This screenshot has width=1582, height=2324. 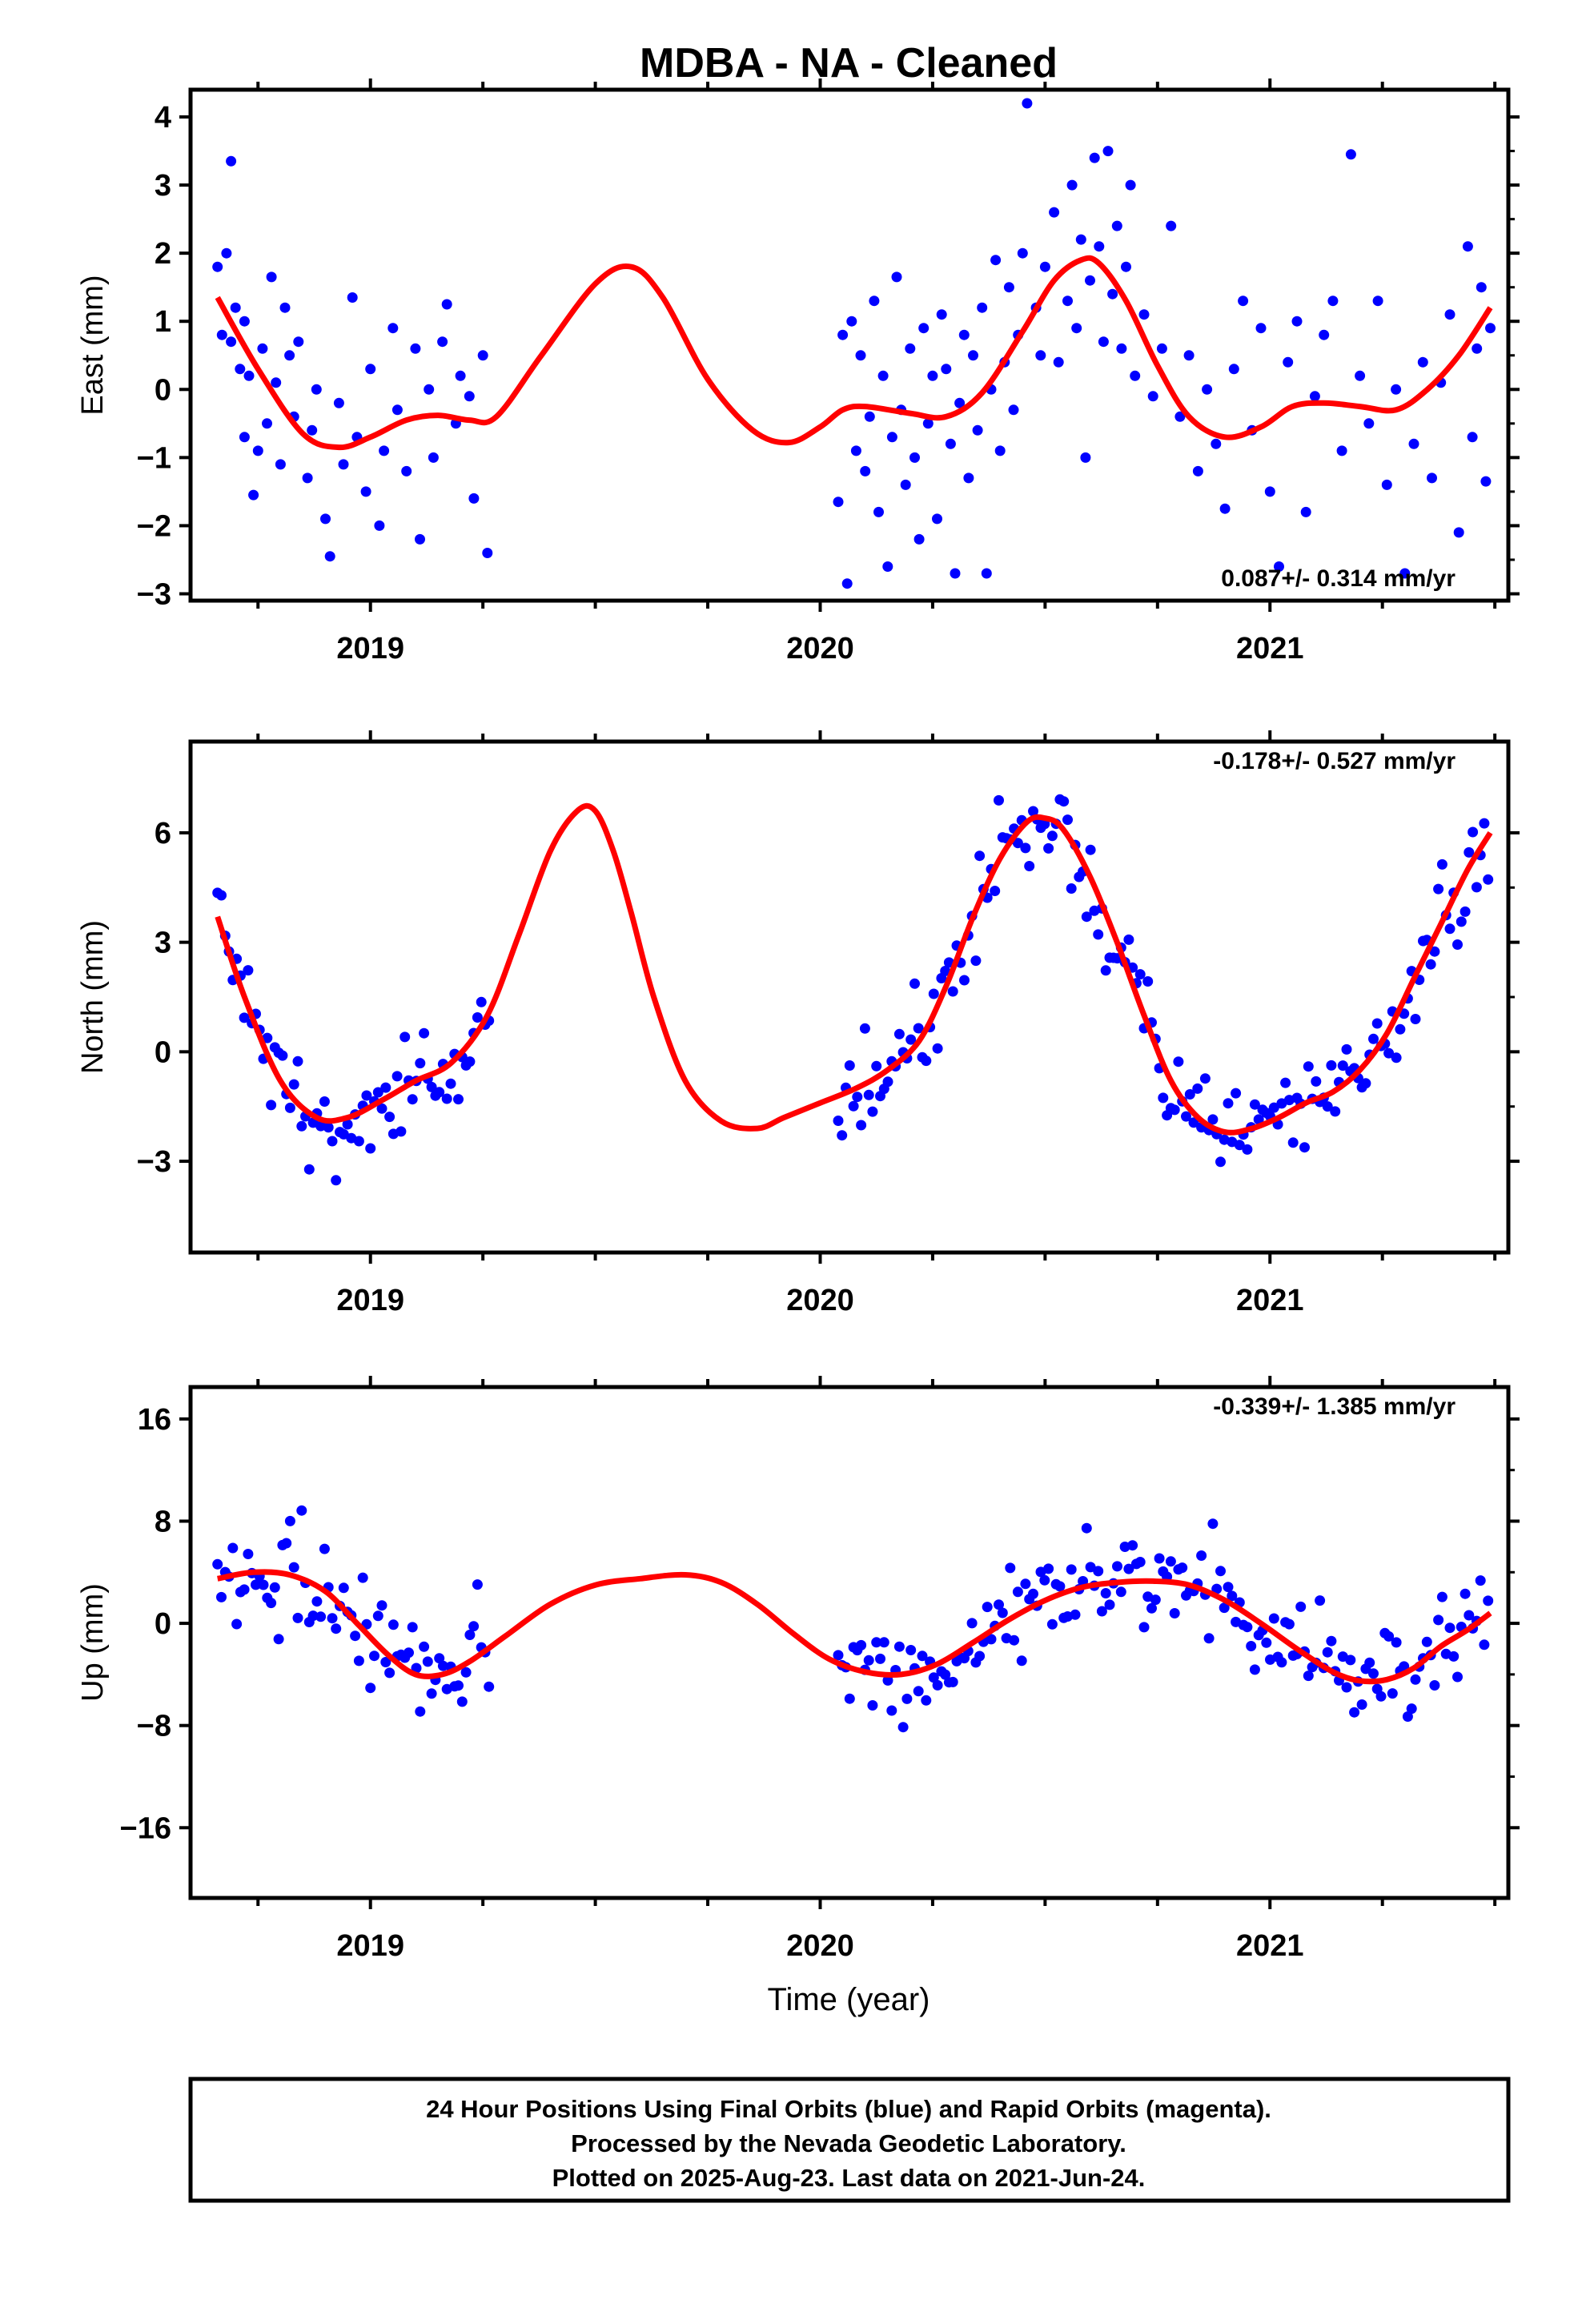 What do you see at coordinates (1338, 578) in the screenshot?
I see `east-rate-label: 0.087+/- 0.314 mm/yr` at bounding box center [1338, 578].